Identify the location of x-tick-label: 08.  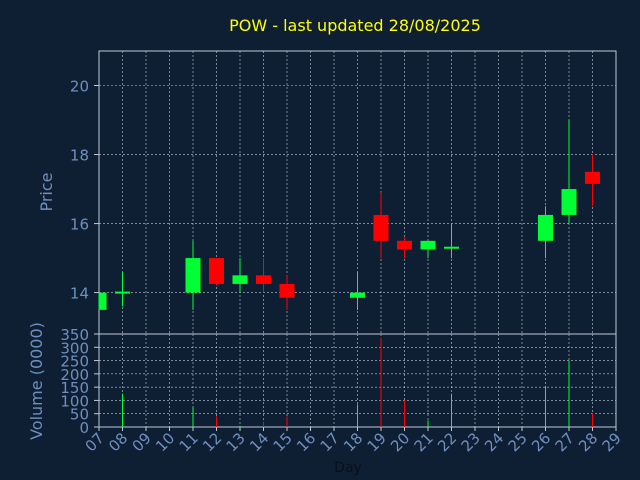
(118, 442).